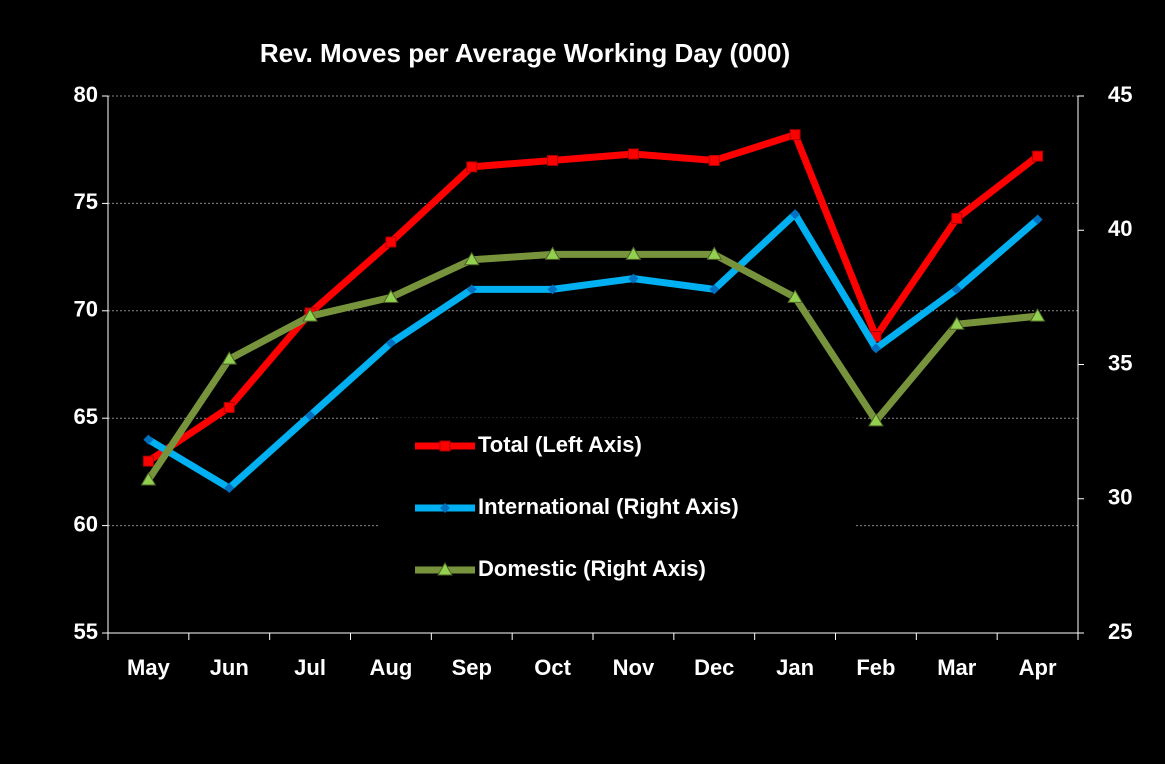  I want to click on x-tick-label: Dec, so click(714, 667).